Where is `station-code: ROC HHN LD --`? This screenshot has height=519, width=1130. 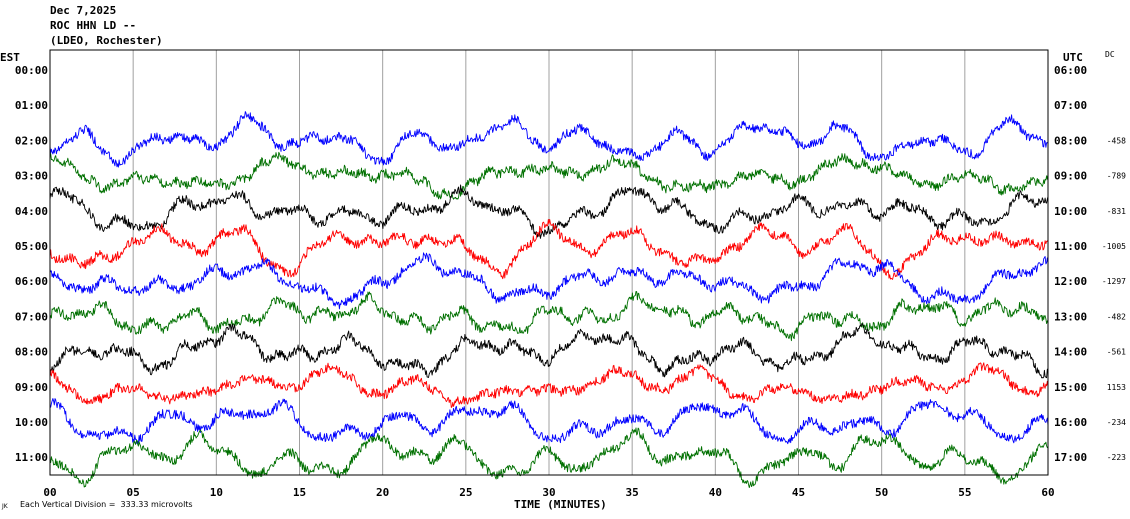
station-code: ROC HHN LD -- is located at coordinates (93, 25).